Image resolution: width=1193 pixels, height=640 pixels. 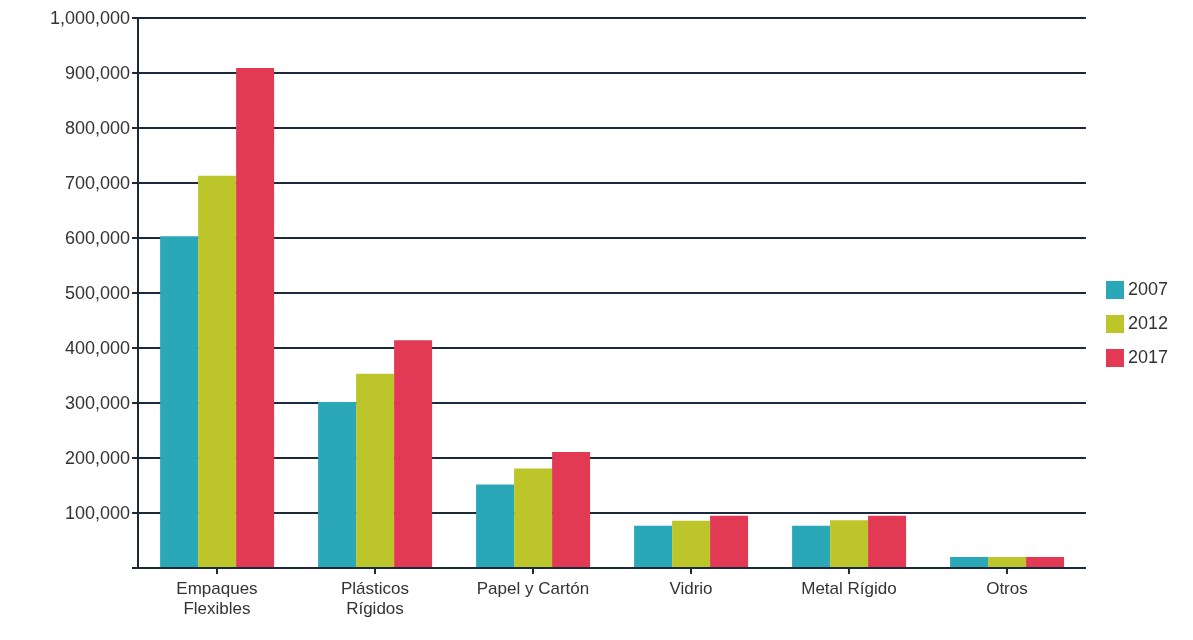 What do you see at coordinates (97, 73) in the screenshot?
I see `y-tick-label: 900,000` at bounding box center [97, 73].